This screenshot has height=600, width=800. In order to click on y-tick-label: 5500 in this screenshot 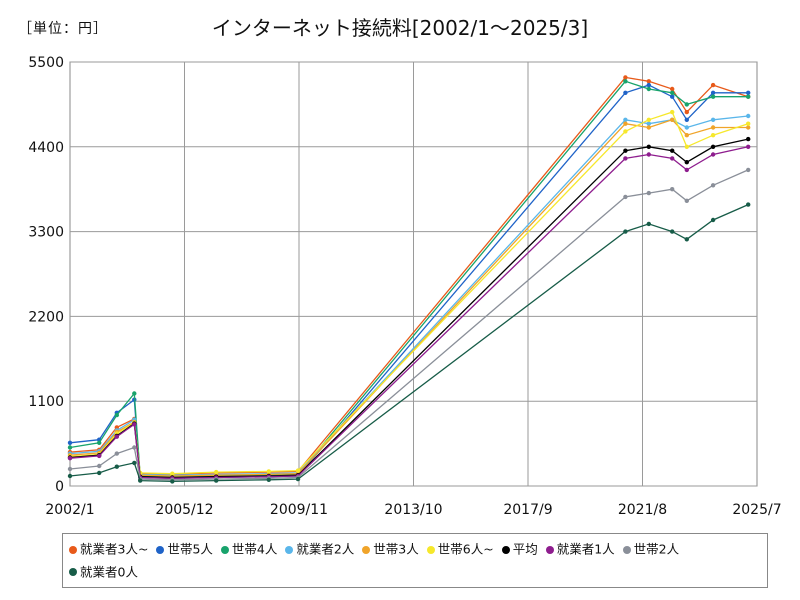, I will do `click(46, 63)`.